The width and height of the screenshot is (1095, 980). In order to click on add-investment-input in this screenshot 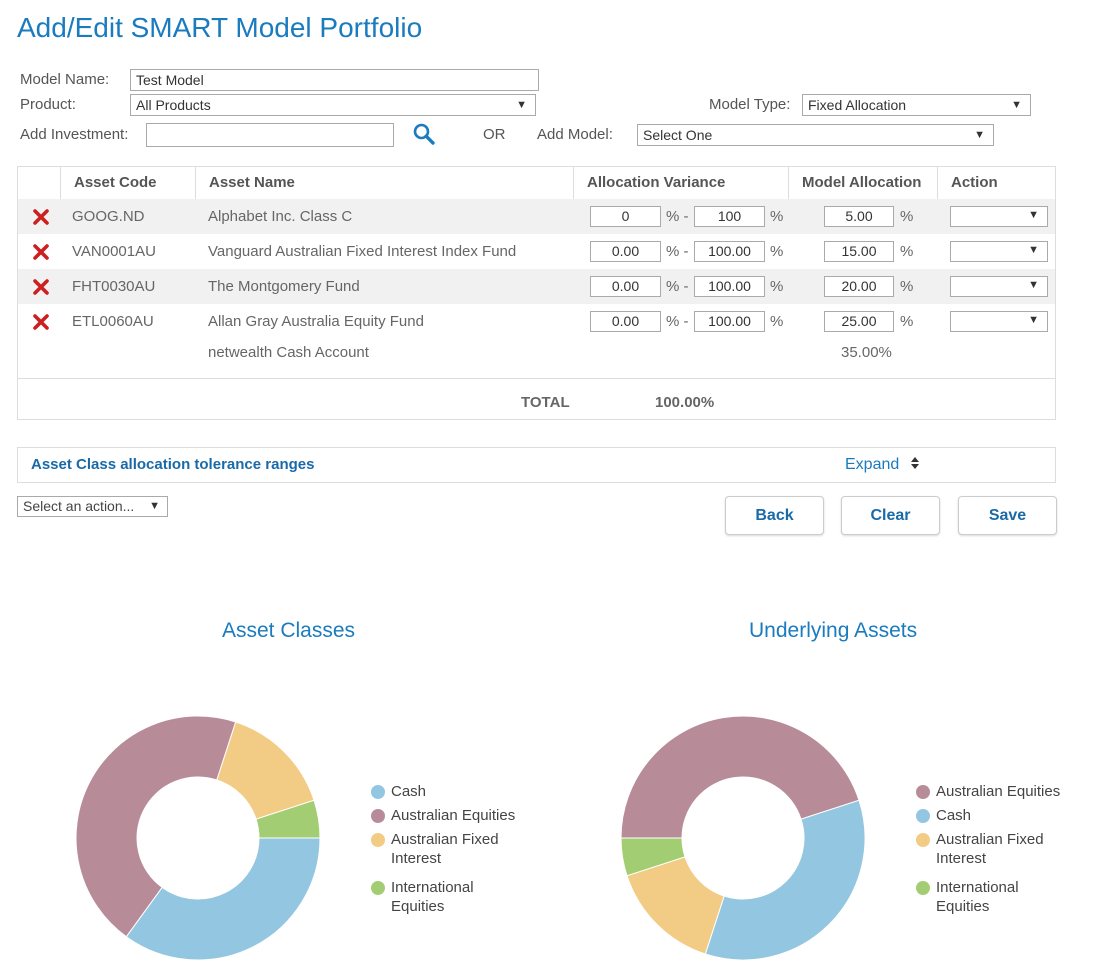, I will do `click(270, 135)`.